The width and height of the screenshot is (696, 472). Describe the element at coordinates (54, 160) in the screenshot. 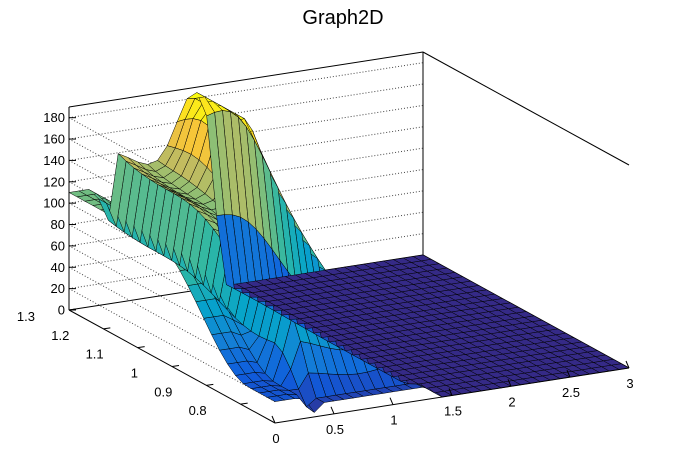

I see `z-tick-label: 140` at that location.